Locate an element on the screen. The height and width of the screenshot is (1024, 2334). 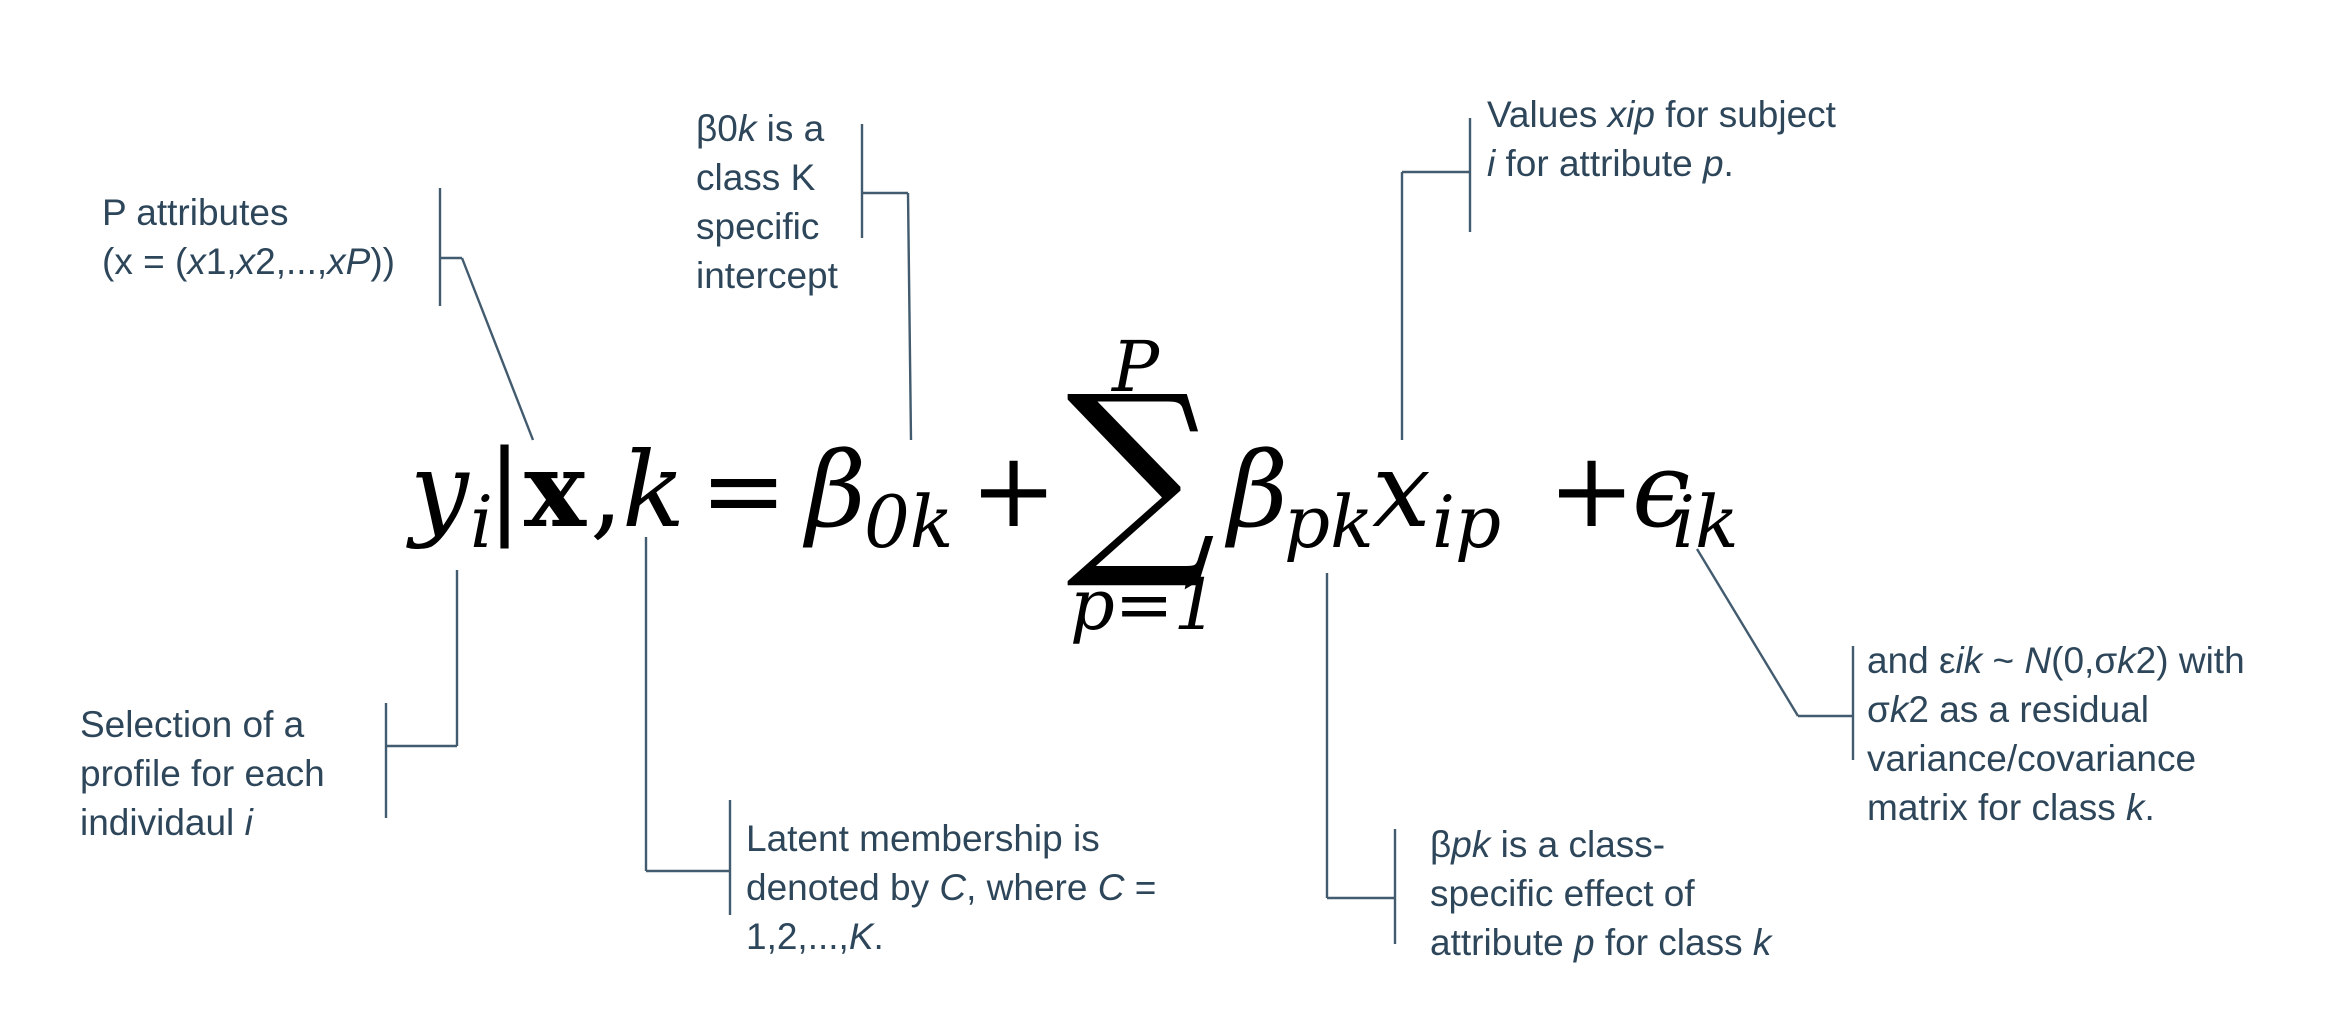
annotation-values-line1: Values xip for subject is located at coordinates (1661, 114).